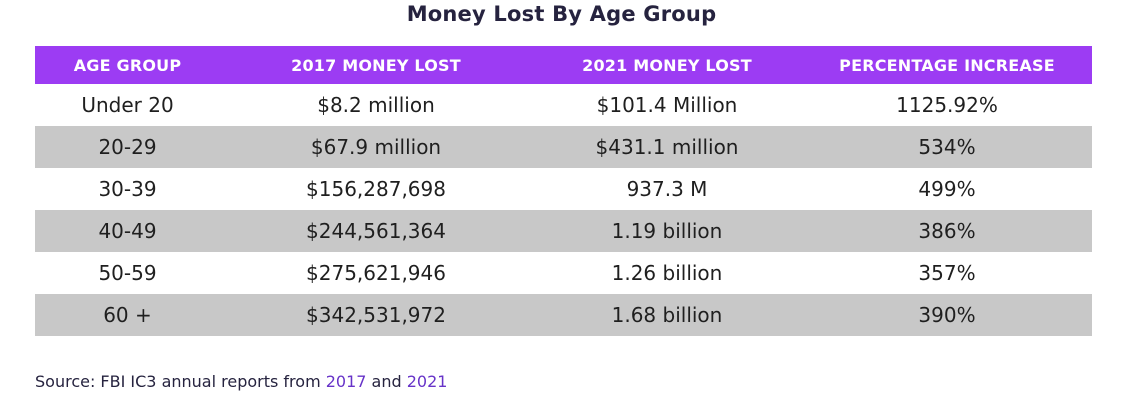 The image size is (1123, 413). I want to click on cell-age-group: 60 +, so click(127, 315).